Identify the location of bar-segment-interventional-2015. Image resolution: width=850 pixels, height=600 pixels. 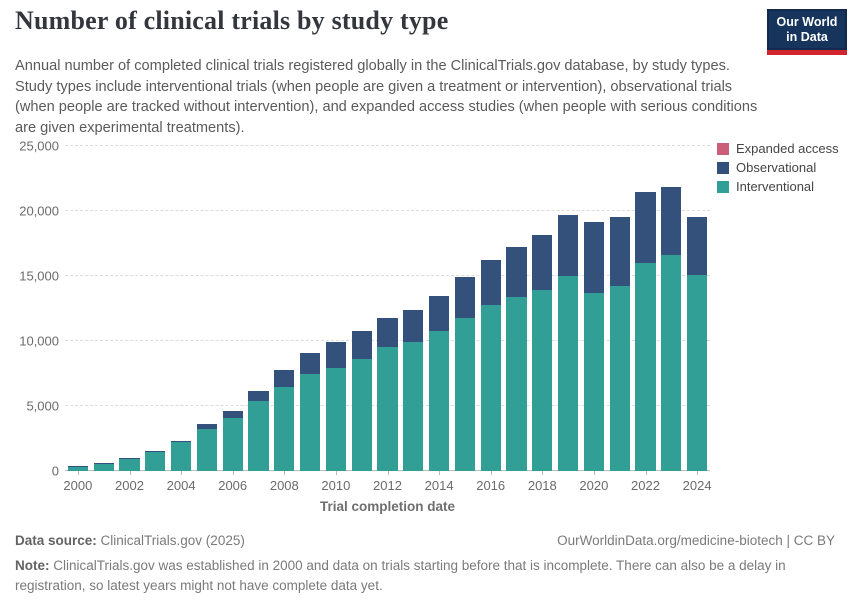
(464, 394).